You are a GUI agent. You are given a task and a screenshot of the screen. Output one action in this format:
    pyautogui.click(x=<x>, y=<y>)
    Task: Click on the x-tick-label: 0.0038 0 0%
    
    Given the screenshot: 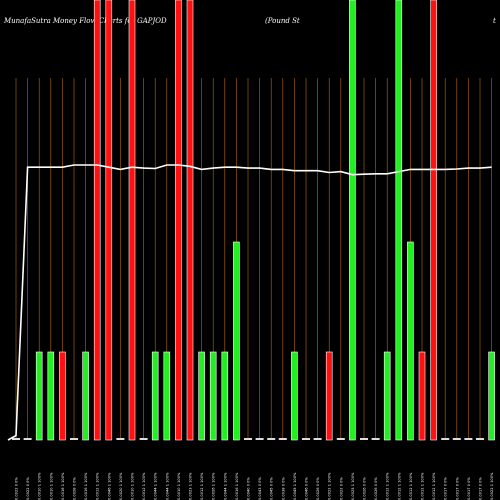 What is the action you would take?
    pyautogui.click(x=283, y=488)
    